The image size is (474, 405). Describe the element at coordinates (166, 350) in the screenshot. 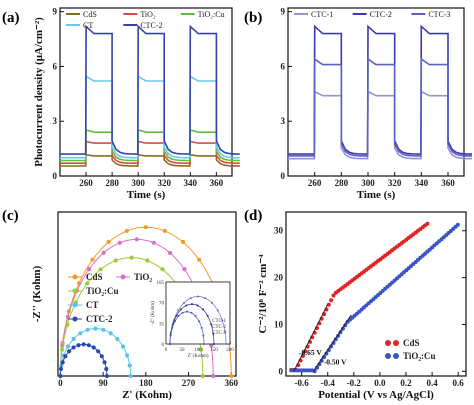

I see `inset-x-tick-label: 0` at that location.